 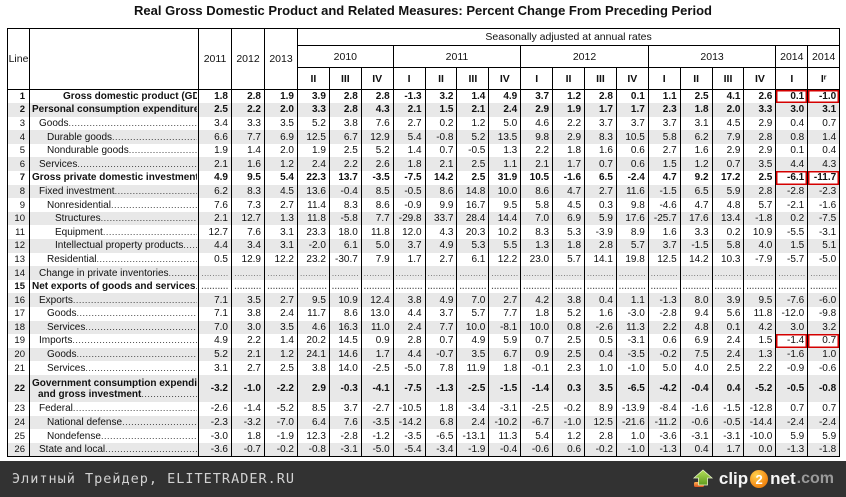 I want to click on year-header: 2011, so click(x=215, y=59).